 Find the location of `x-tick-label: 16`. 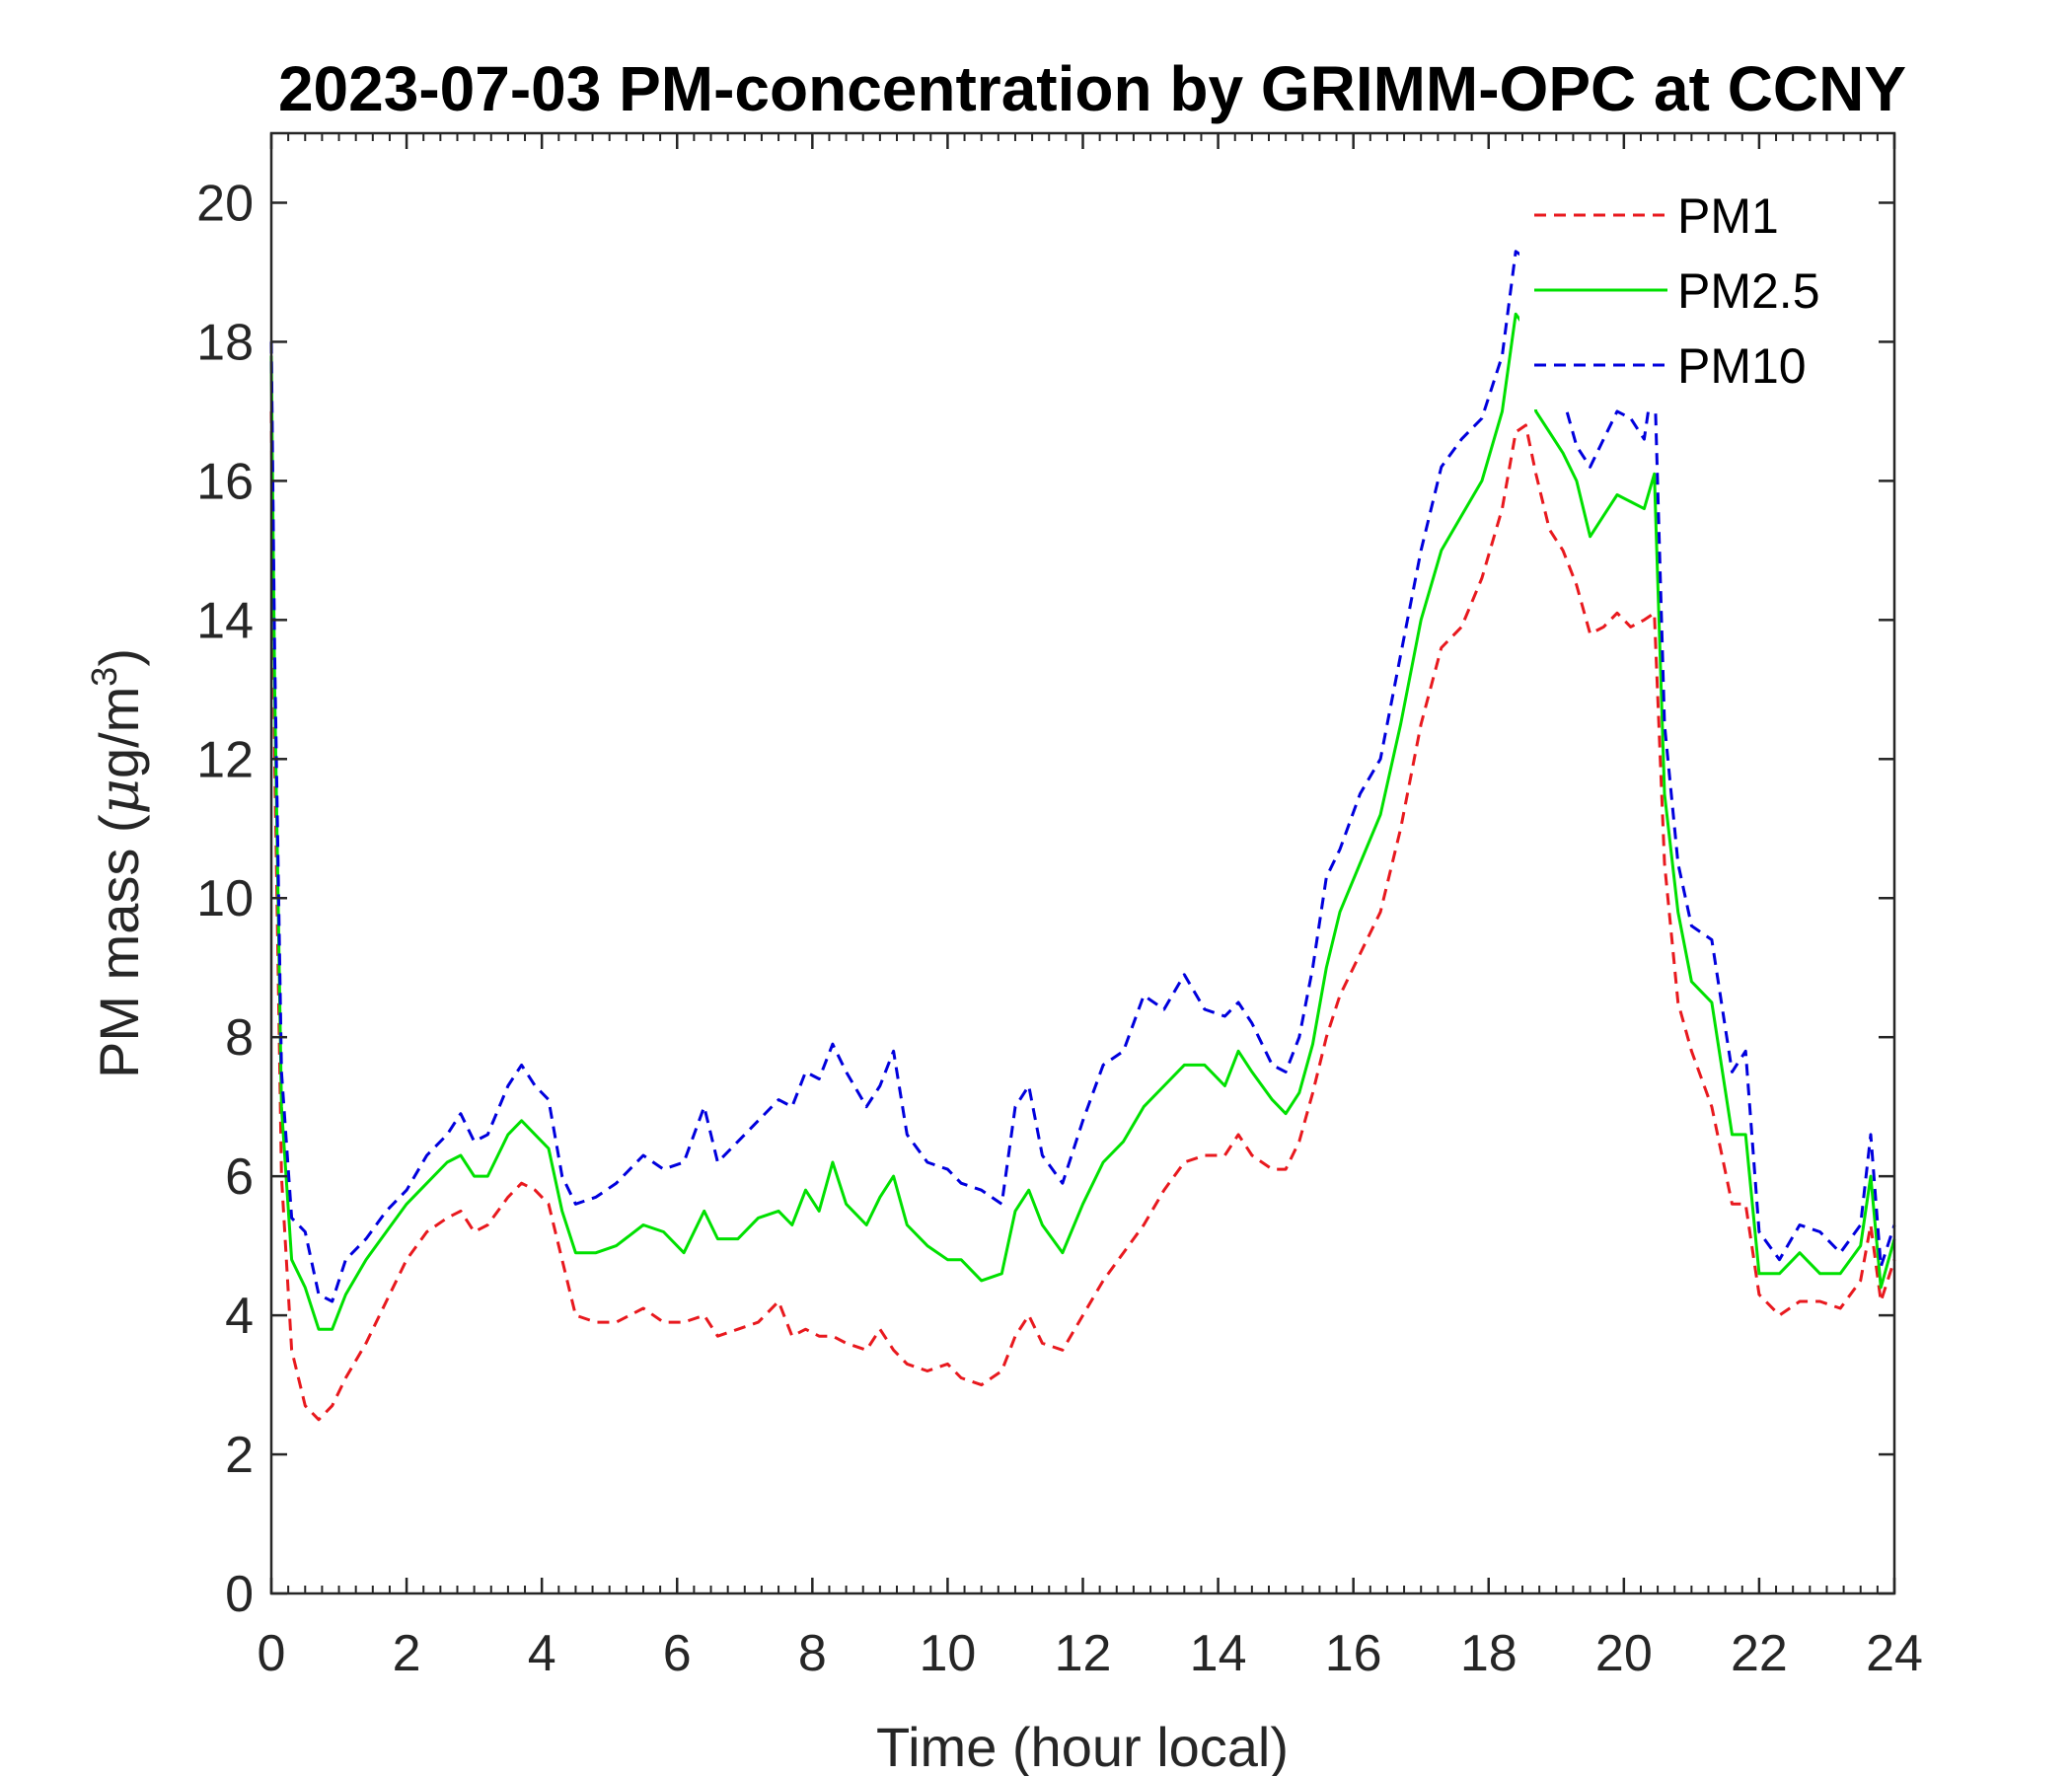

x-tick-label: 16 is located at coordinates (1354, 1654).